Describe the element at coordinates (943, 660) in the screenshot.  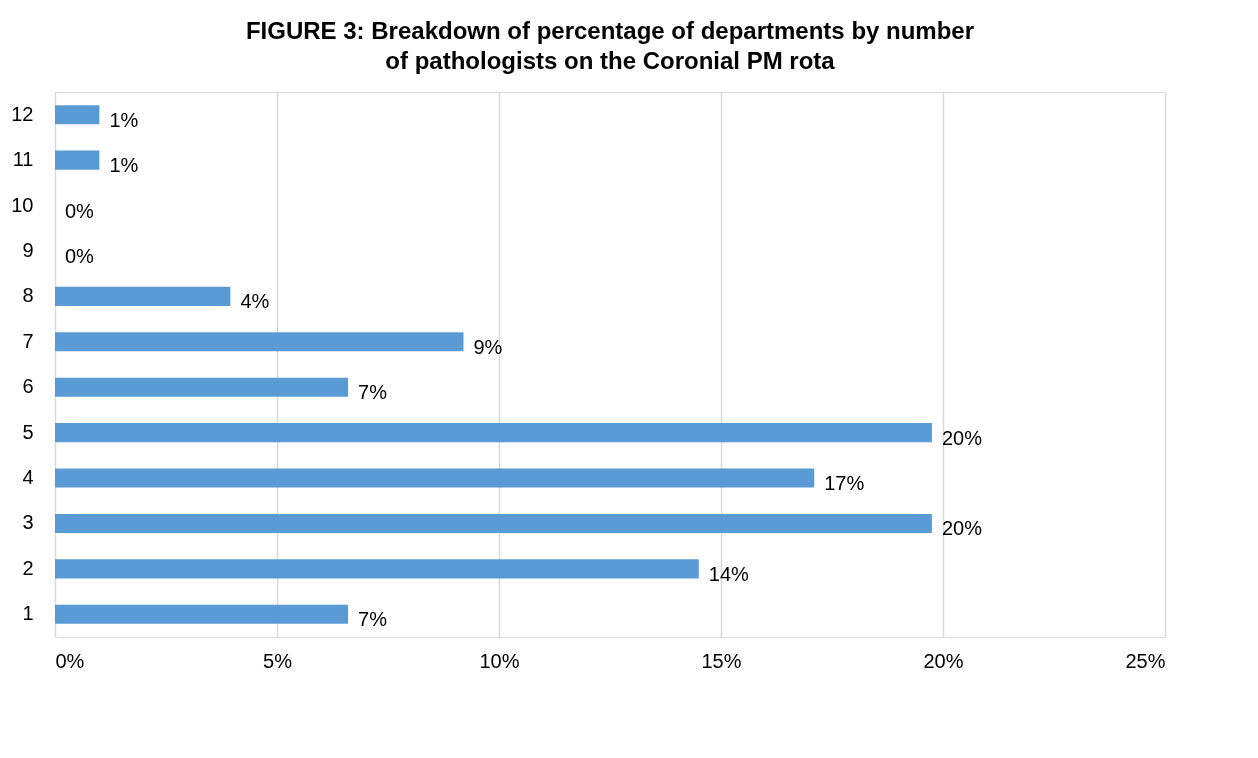
I see `x-tick-label: 20%` at that location.